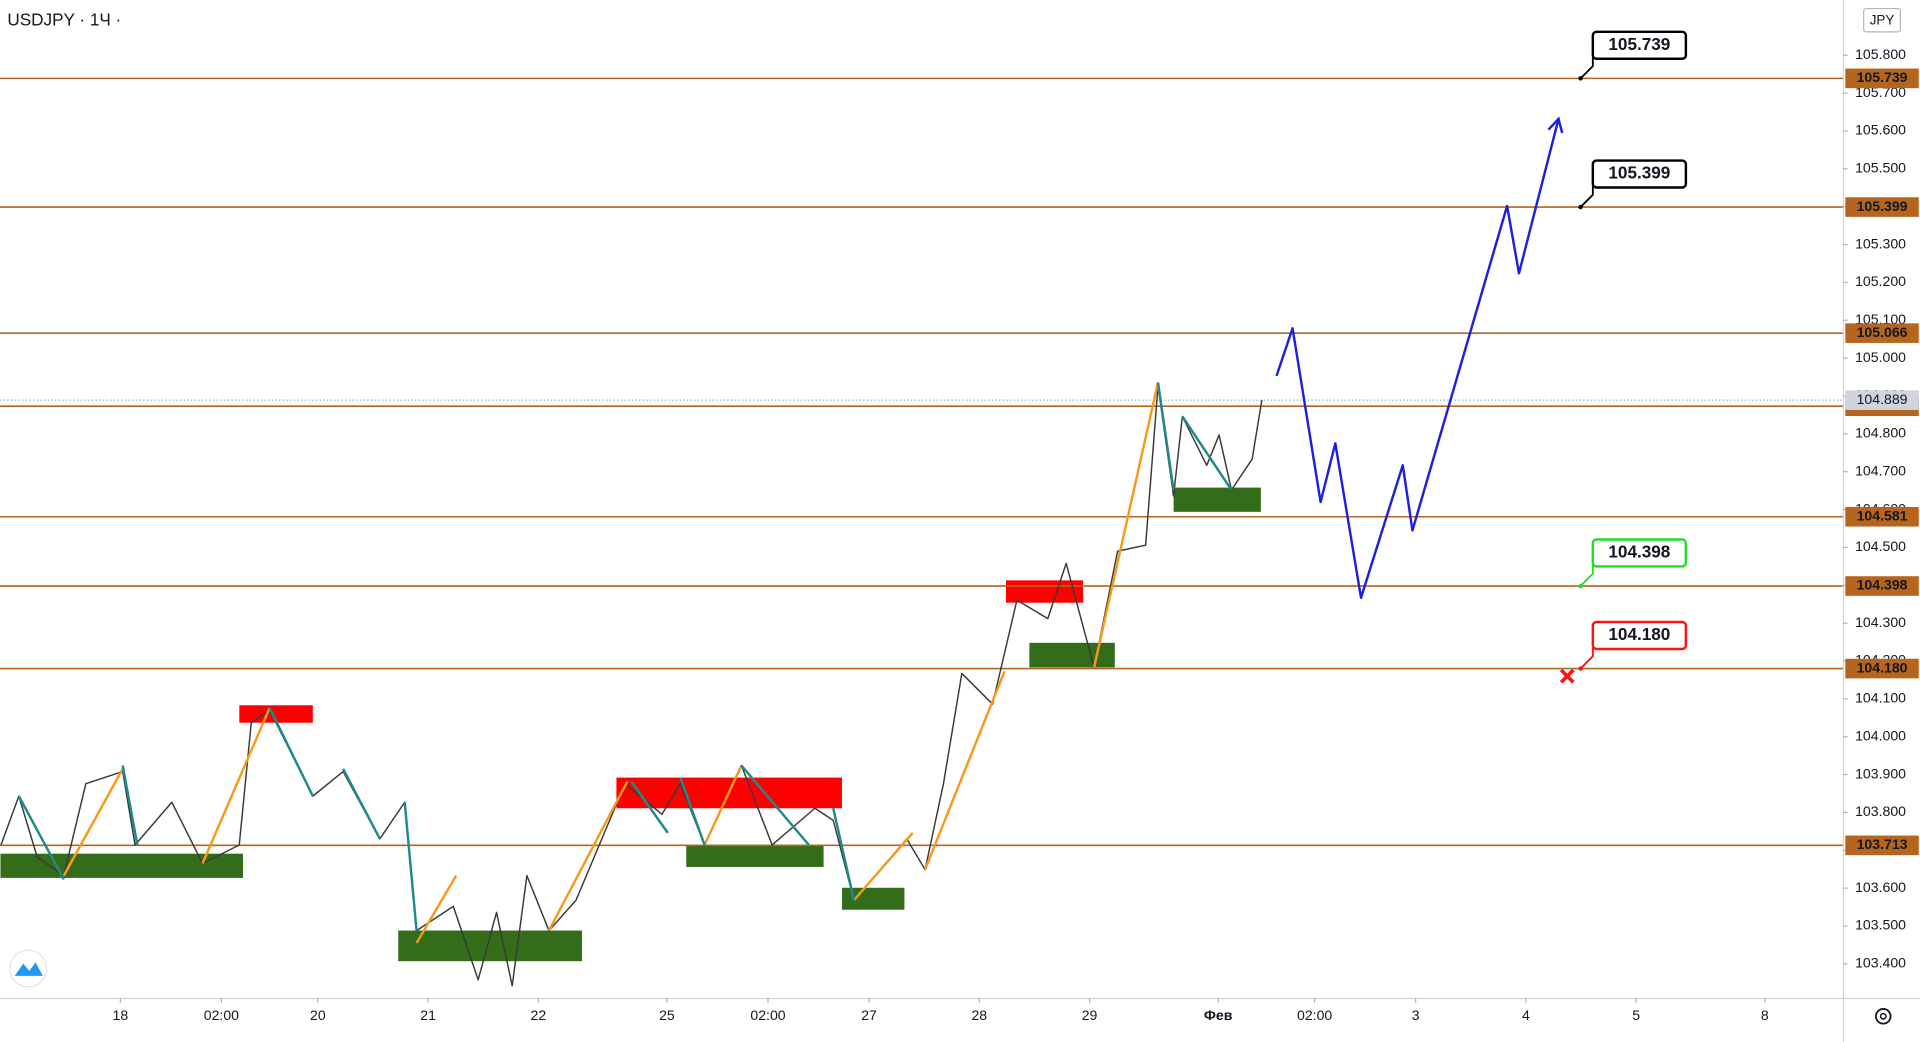 This screenshot has height=1042, width=1920. I want to click on stop-cross, so click(1567, 676).